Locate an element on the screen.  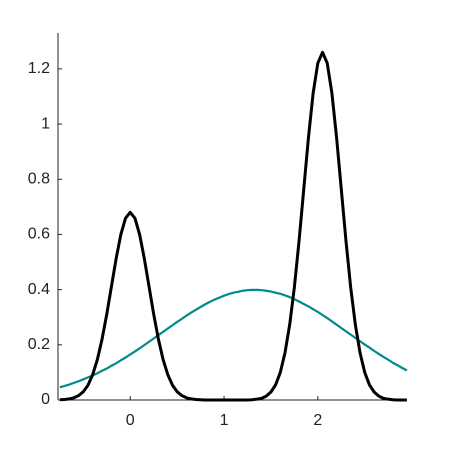
y-tick-label: 1.2 is located at coordinates (39, 68).